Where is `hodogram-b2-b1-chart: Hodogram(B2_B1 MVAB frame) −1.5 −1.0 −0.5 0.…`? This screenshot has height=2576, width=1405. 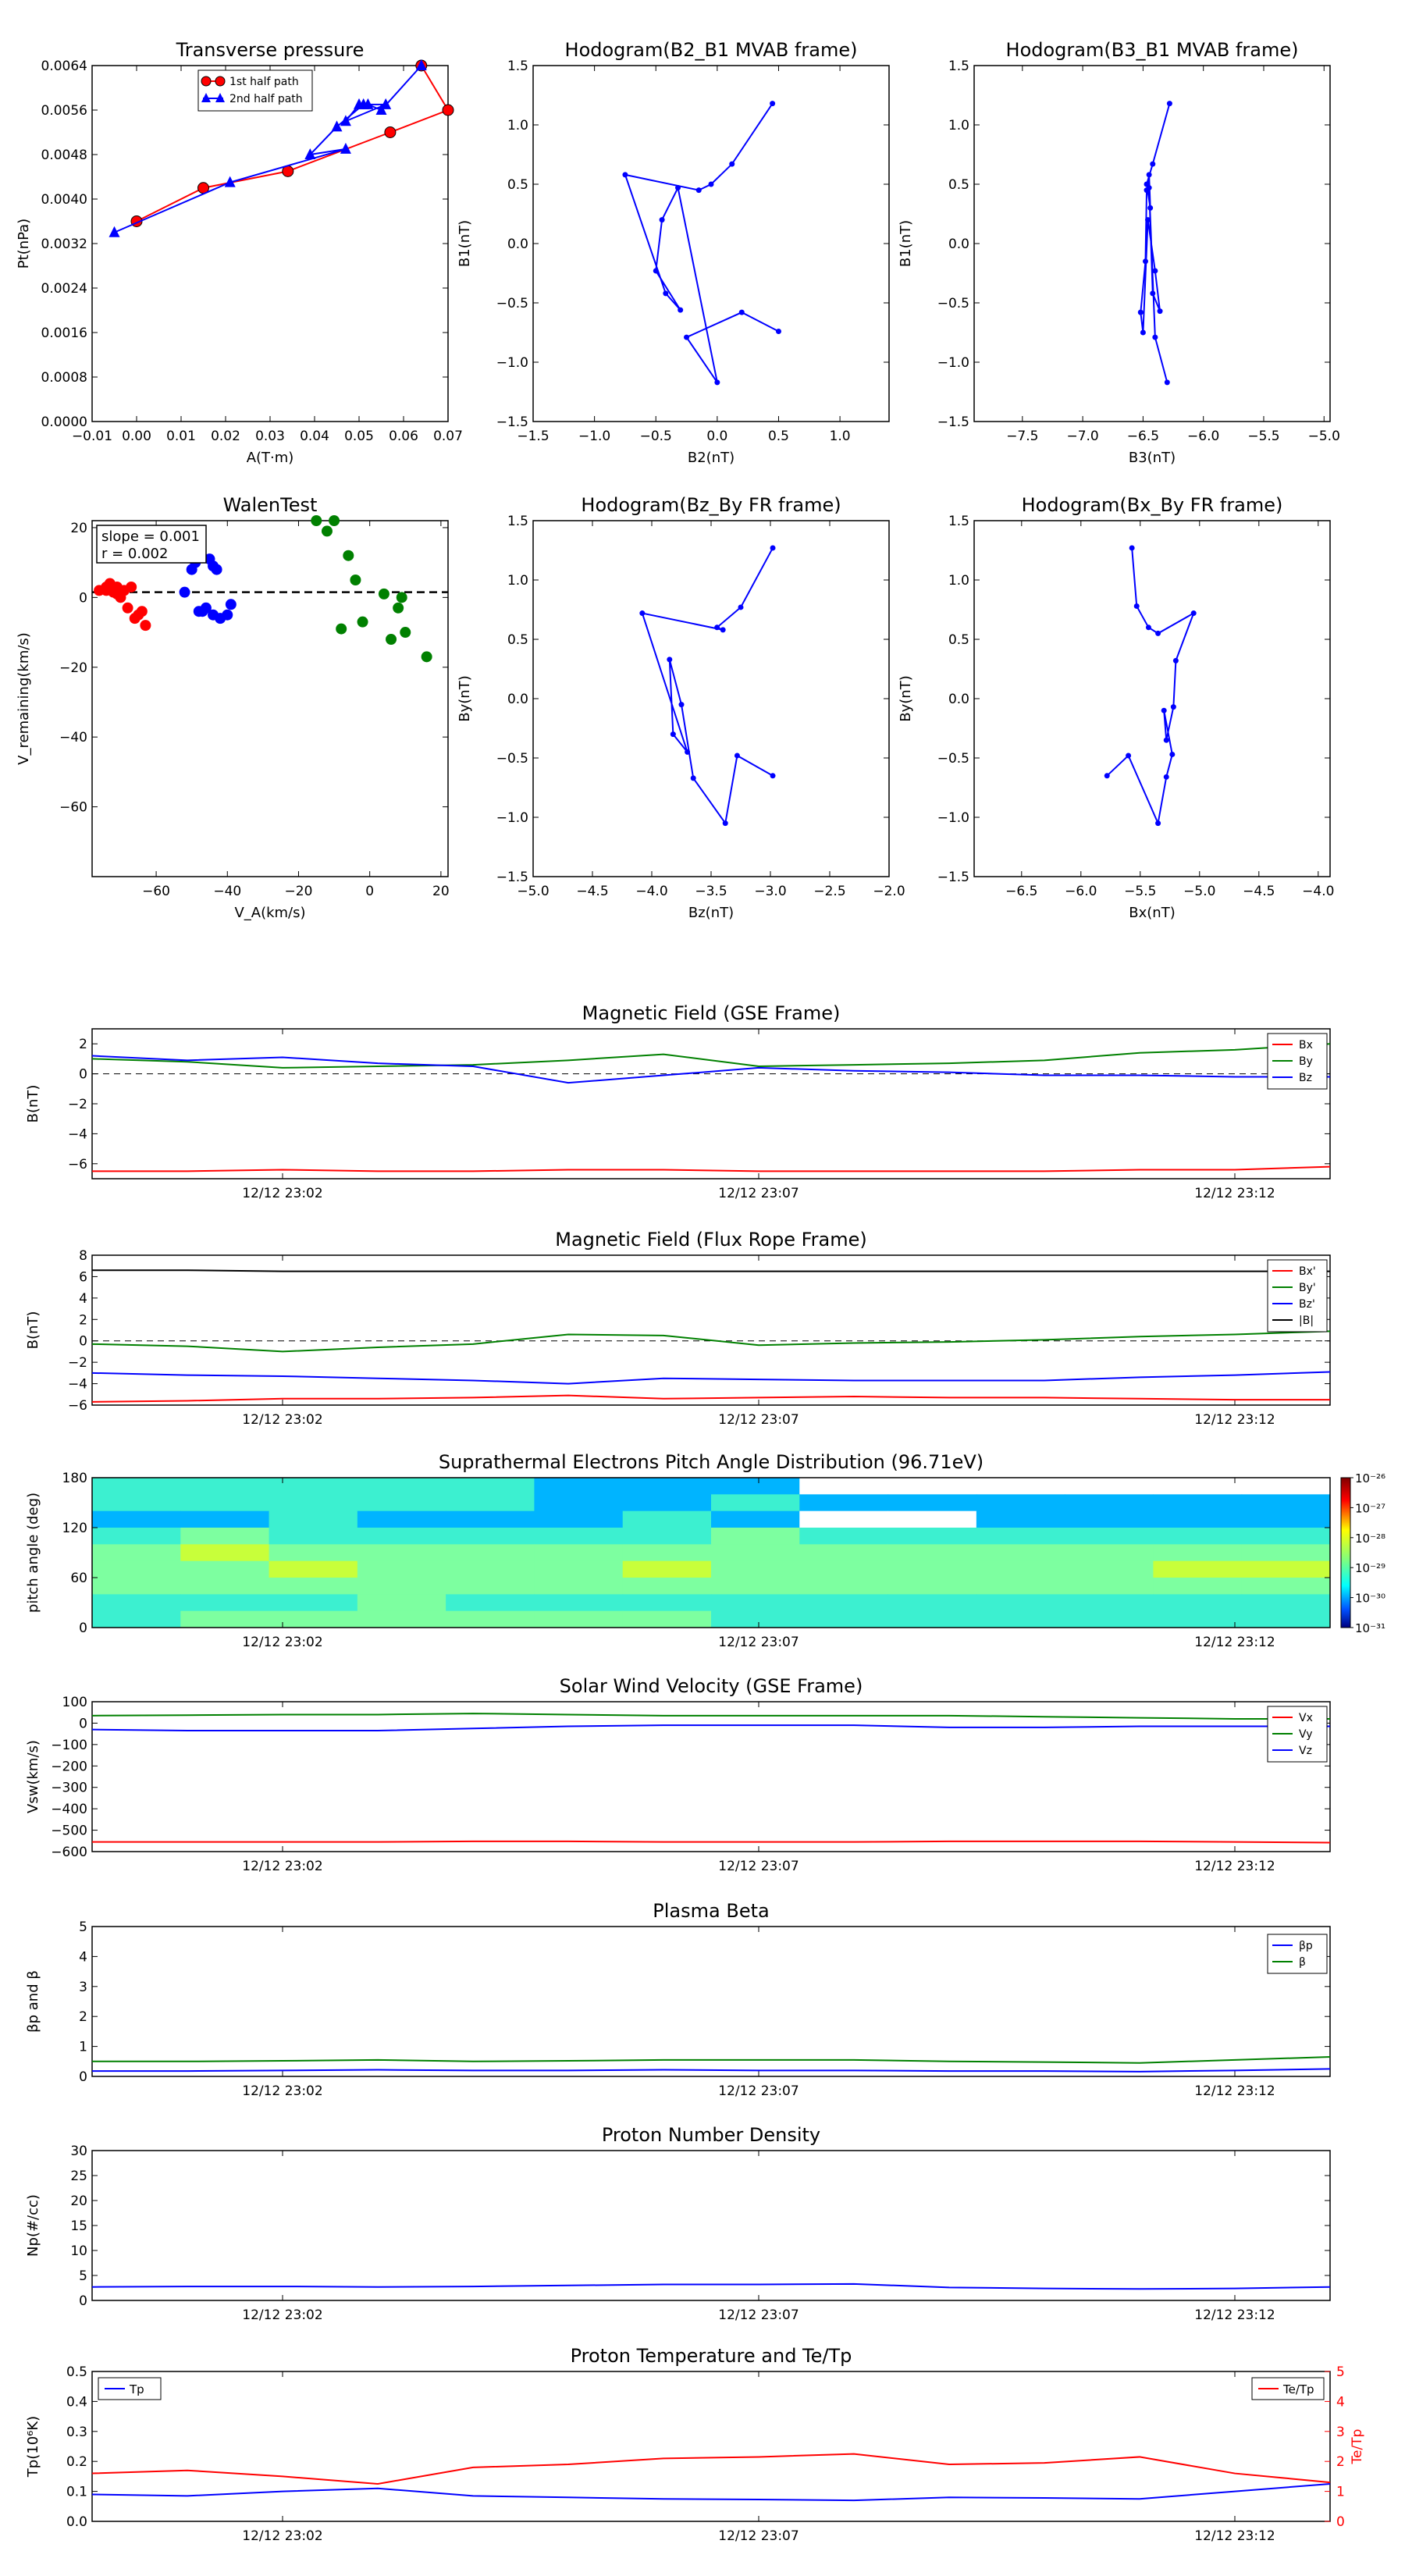 hodogram-b2-b1-chart: Hodogram(B2_B1 MVAB frame) −1.5 −1.0 −0.5 0.… is located at coordinates (674, 252).